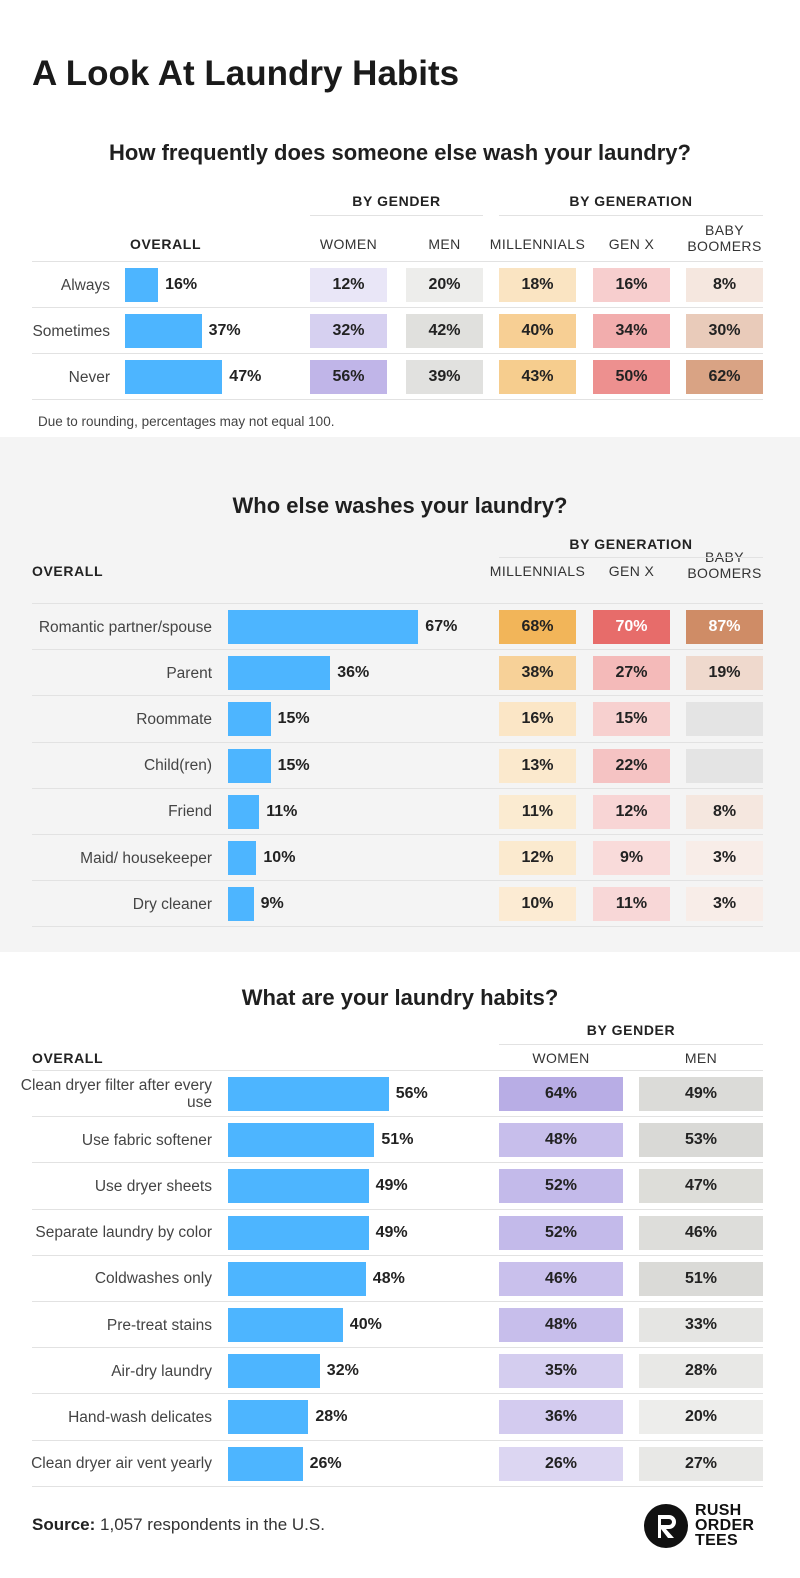 This screenshot has width=800, height=1578. Describe the element at coordinates (701, 1186) in the screenshot. I see `cell-men-use-dryer-sheets: 47%` at that location.